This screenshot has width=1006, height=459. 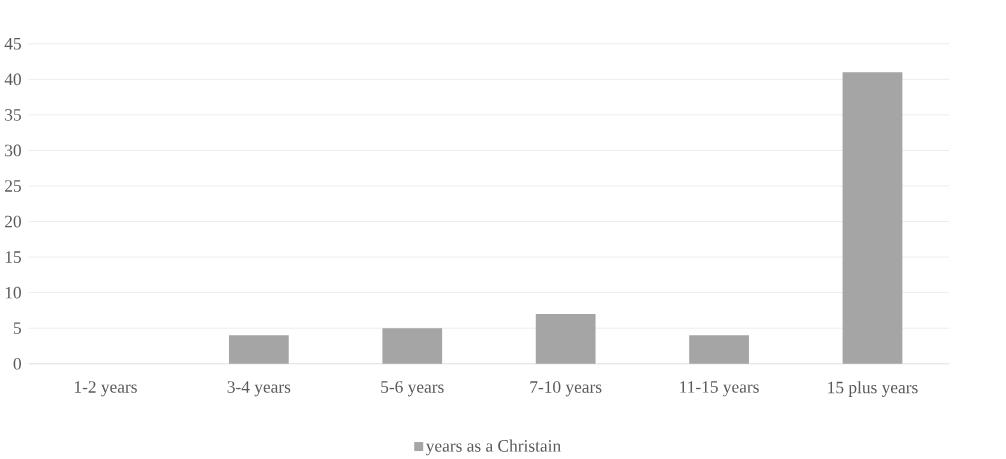 What do you see at coordinates (105, 389) in the screenshot?
I see `x-tick-label: 1-2 years` at bounding box center [105, 389].